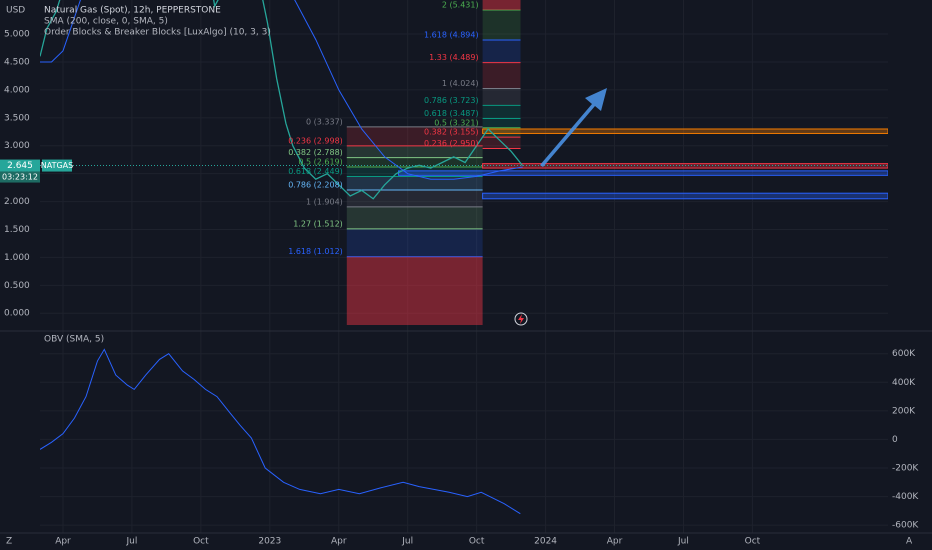 This screenshot has width=932, height=550. Describe the element at coordinates (320, 162) in the screenshot. I see `fib-label: 0.5 (2.619)` at that location.